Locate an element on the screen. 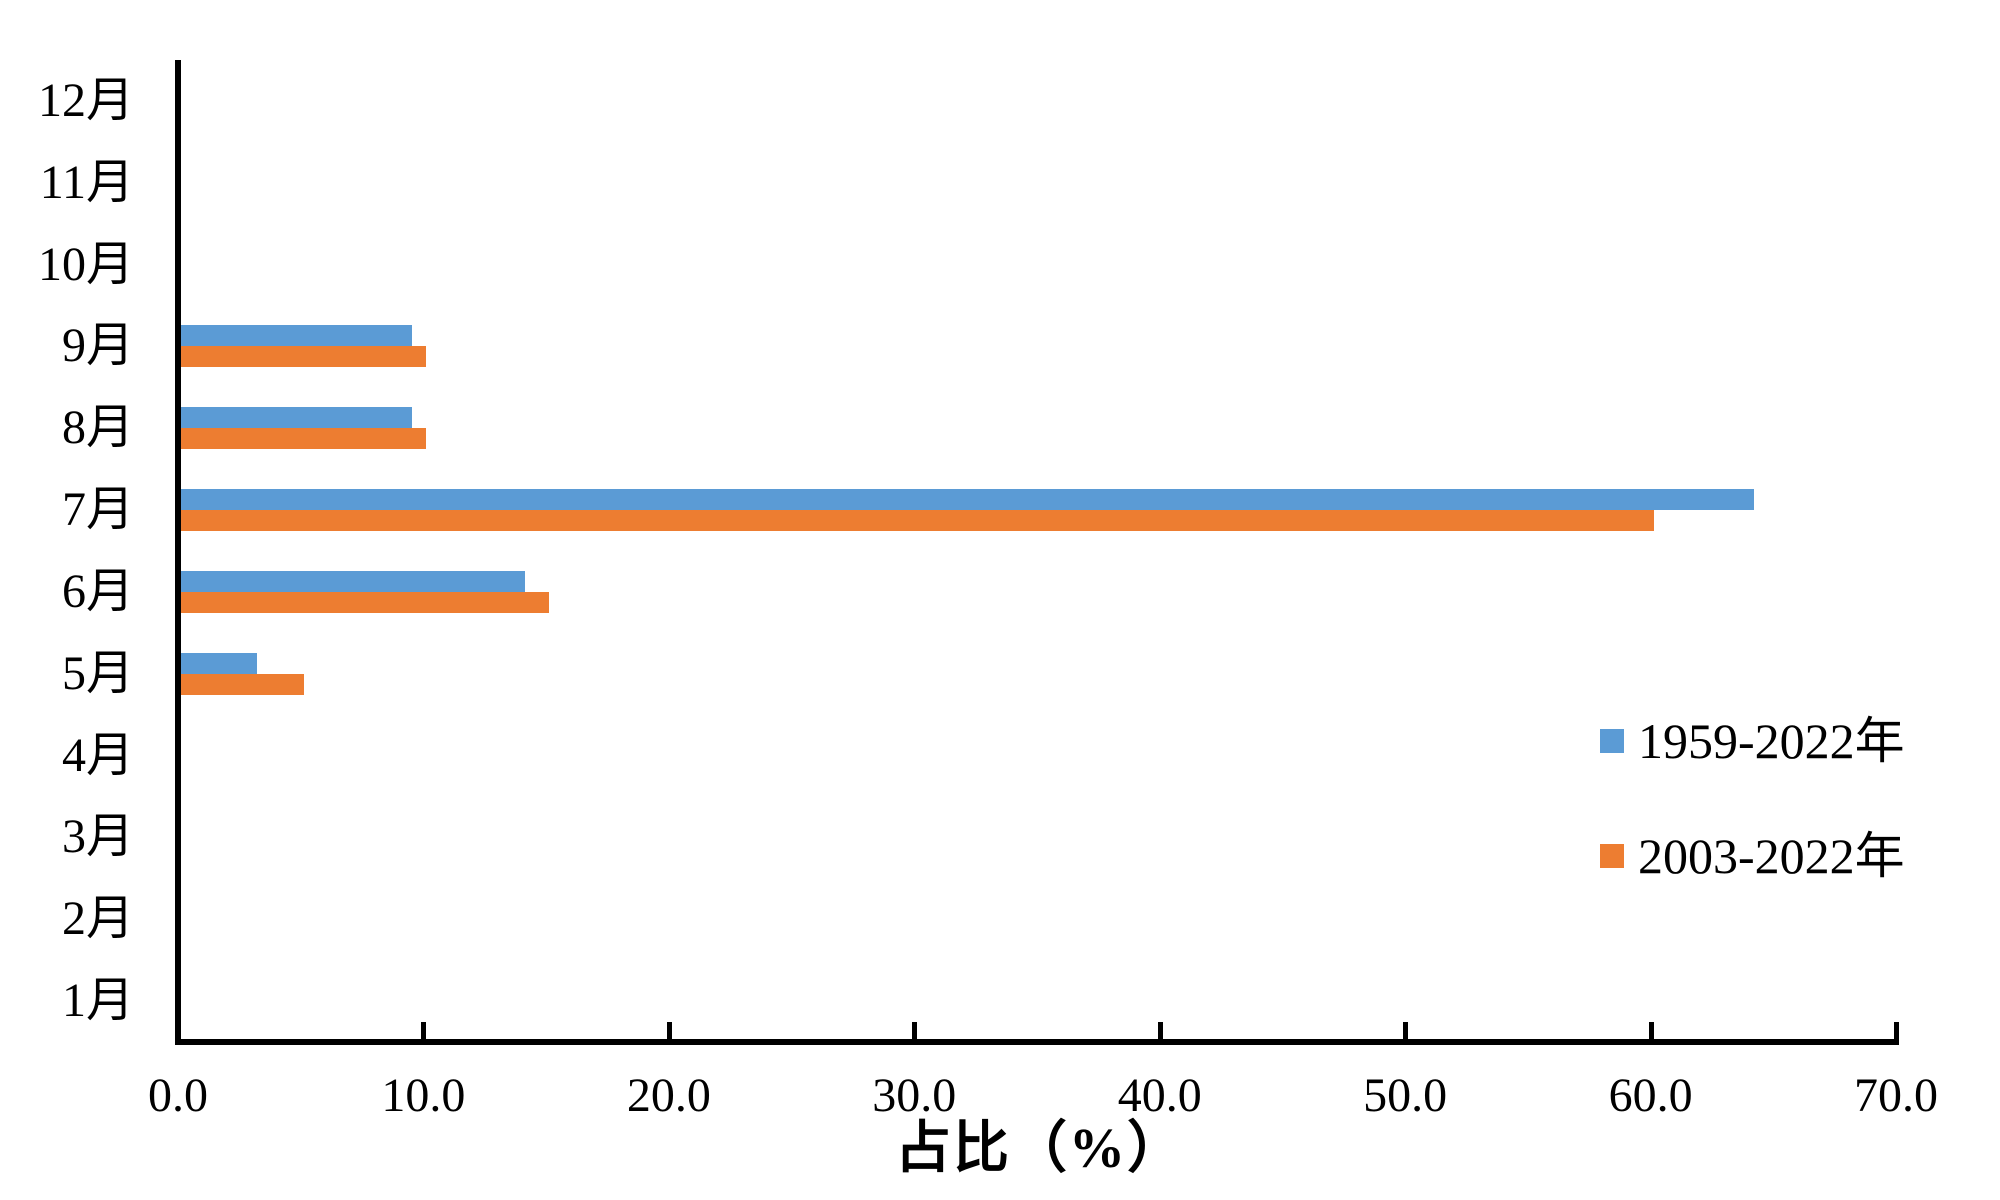 The height and width of the screenshot is (1200, 2000). x-axis-title: 占比（%） is located at coordinates (1040, 1149).